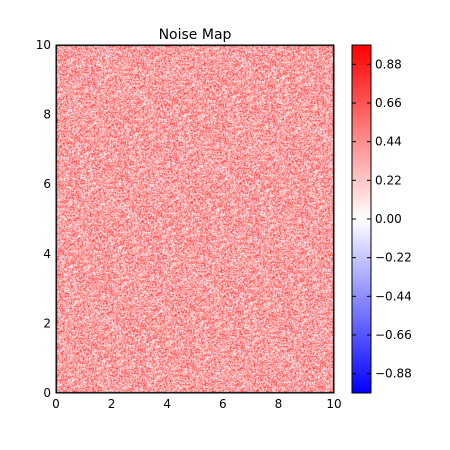  I want to click on colorbar-tick-label: 0.66, so click(388, 103).